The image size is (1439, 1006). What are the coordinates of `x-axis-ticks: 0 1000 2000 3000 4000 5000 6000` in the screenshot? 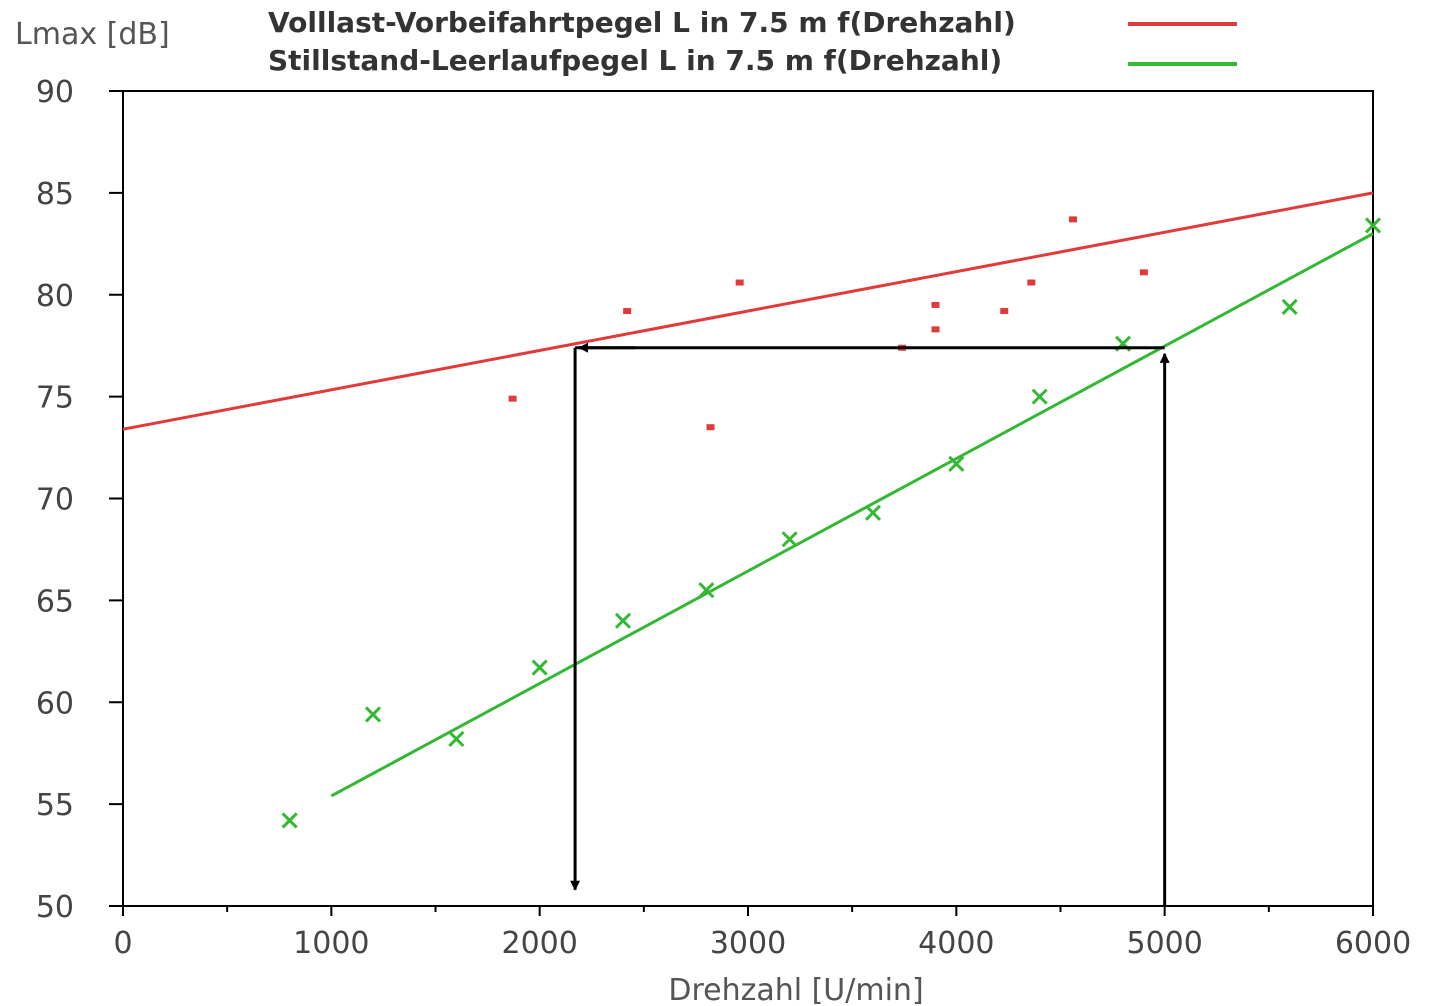 It's located at (762, 933).